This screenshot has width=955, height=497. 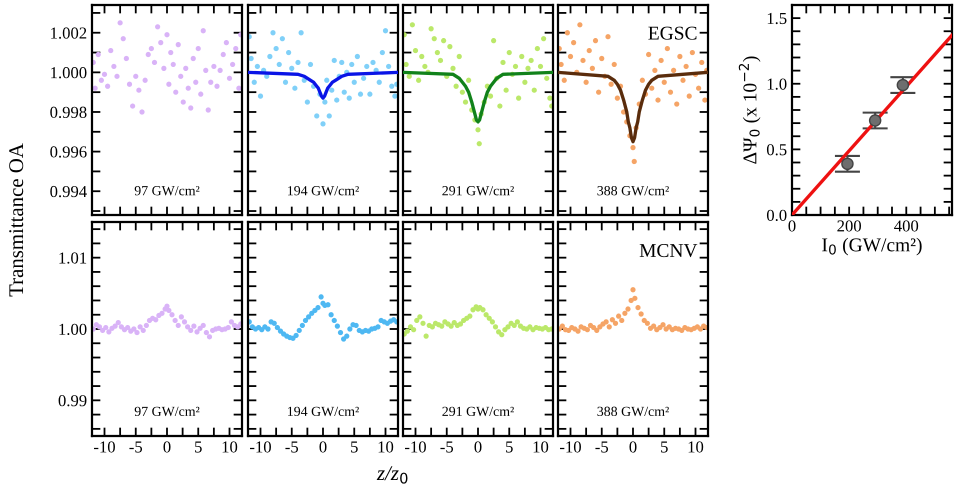 I want to click on y-tick-label: 1.5, so click(x=777, y=18).